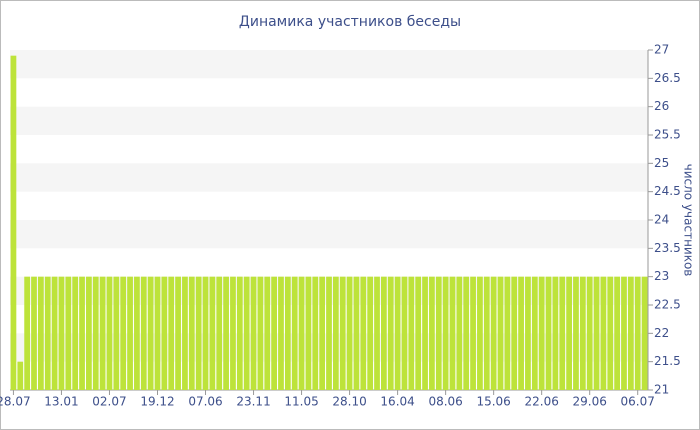  I want to click on y-tick-label: 22.5, so click(667, 305).